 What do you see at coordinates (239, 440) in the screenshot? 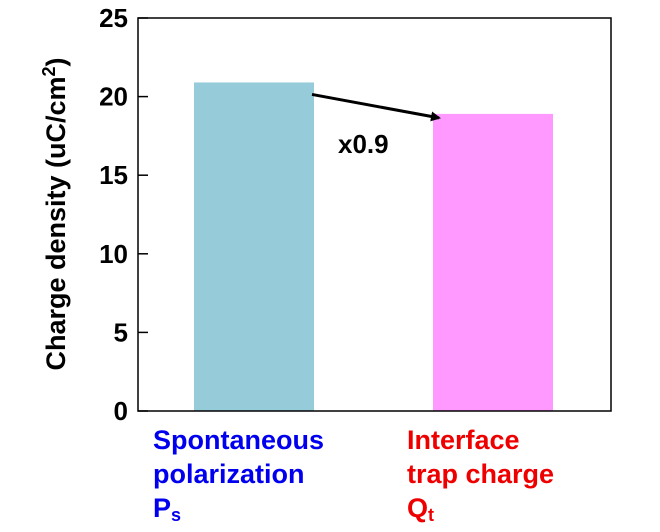
I see `category-line: Spontaneous` at bounding box center [239, 440].